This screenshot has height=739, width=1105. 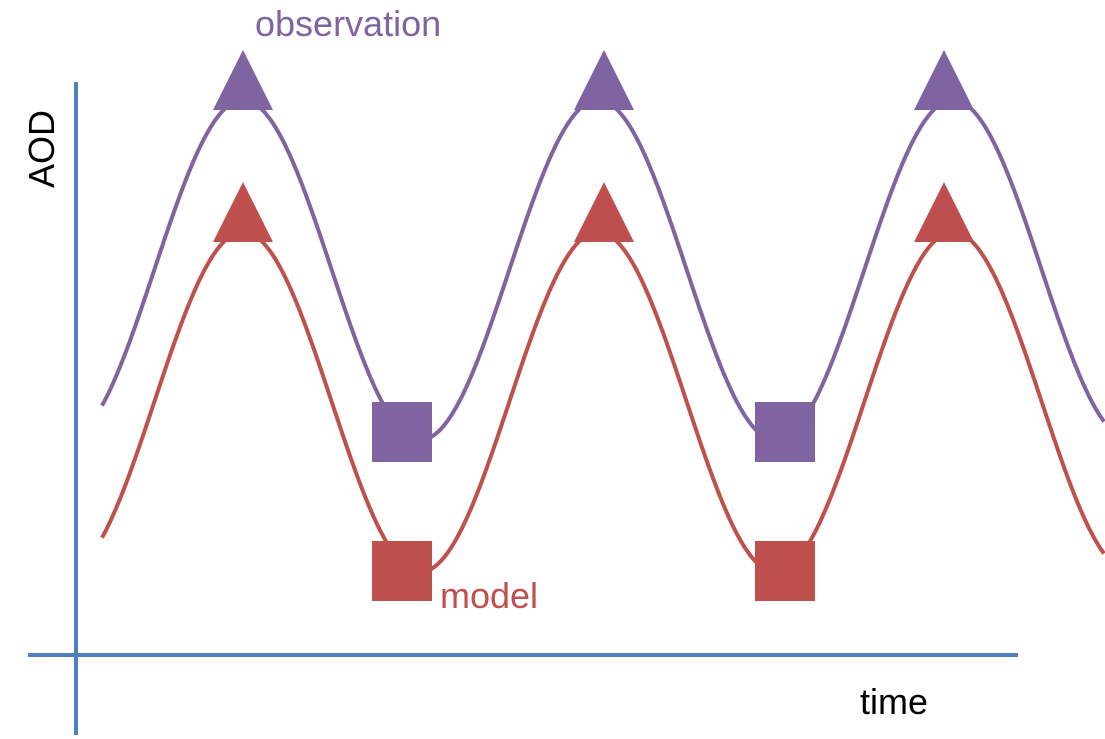 What do you see at coordinates (41, 148) in the screenshot?
I see `y-axis-label: AOD` at bounding box center [41, 148].